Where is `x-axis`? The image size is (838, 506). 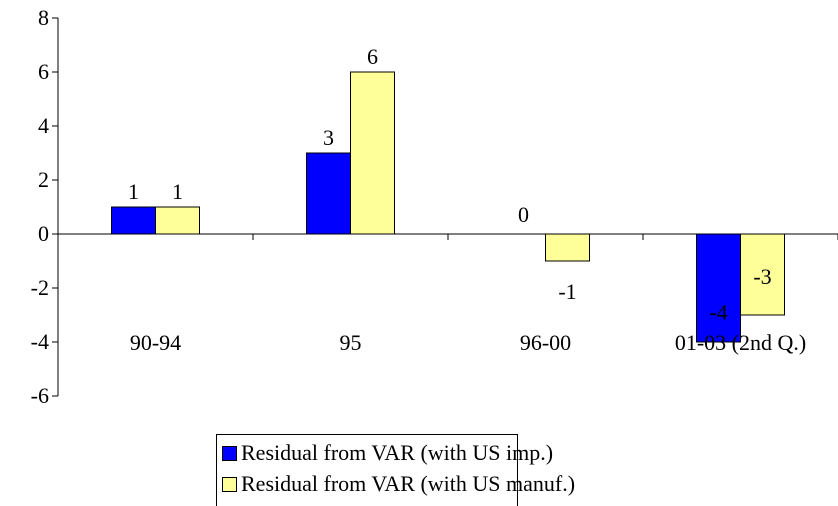 x-axis is located at coordinates (447, 236).